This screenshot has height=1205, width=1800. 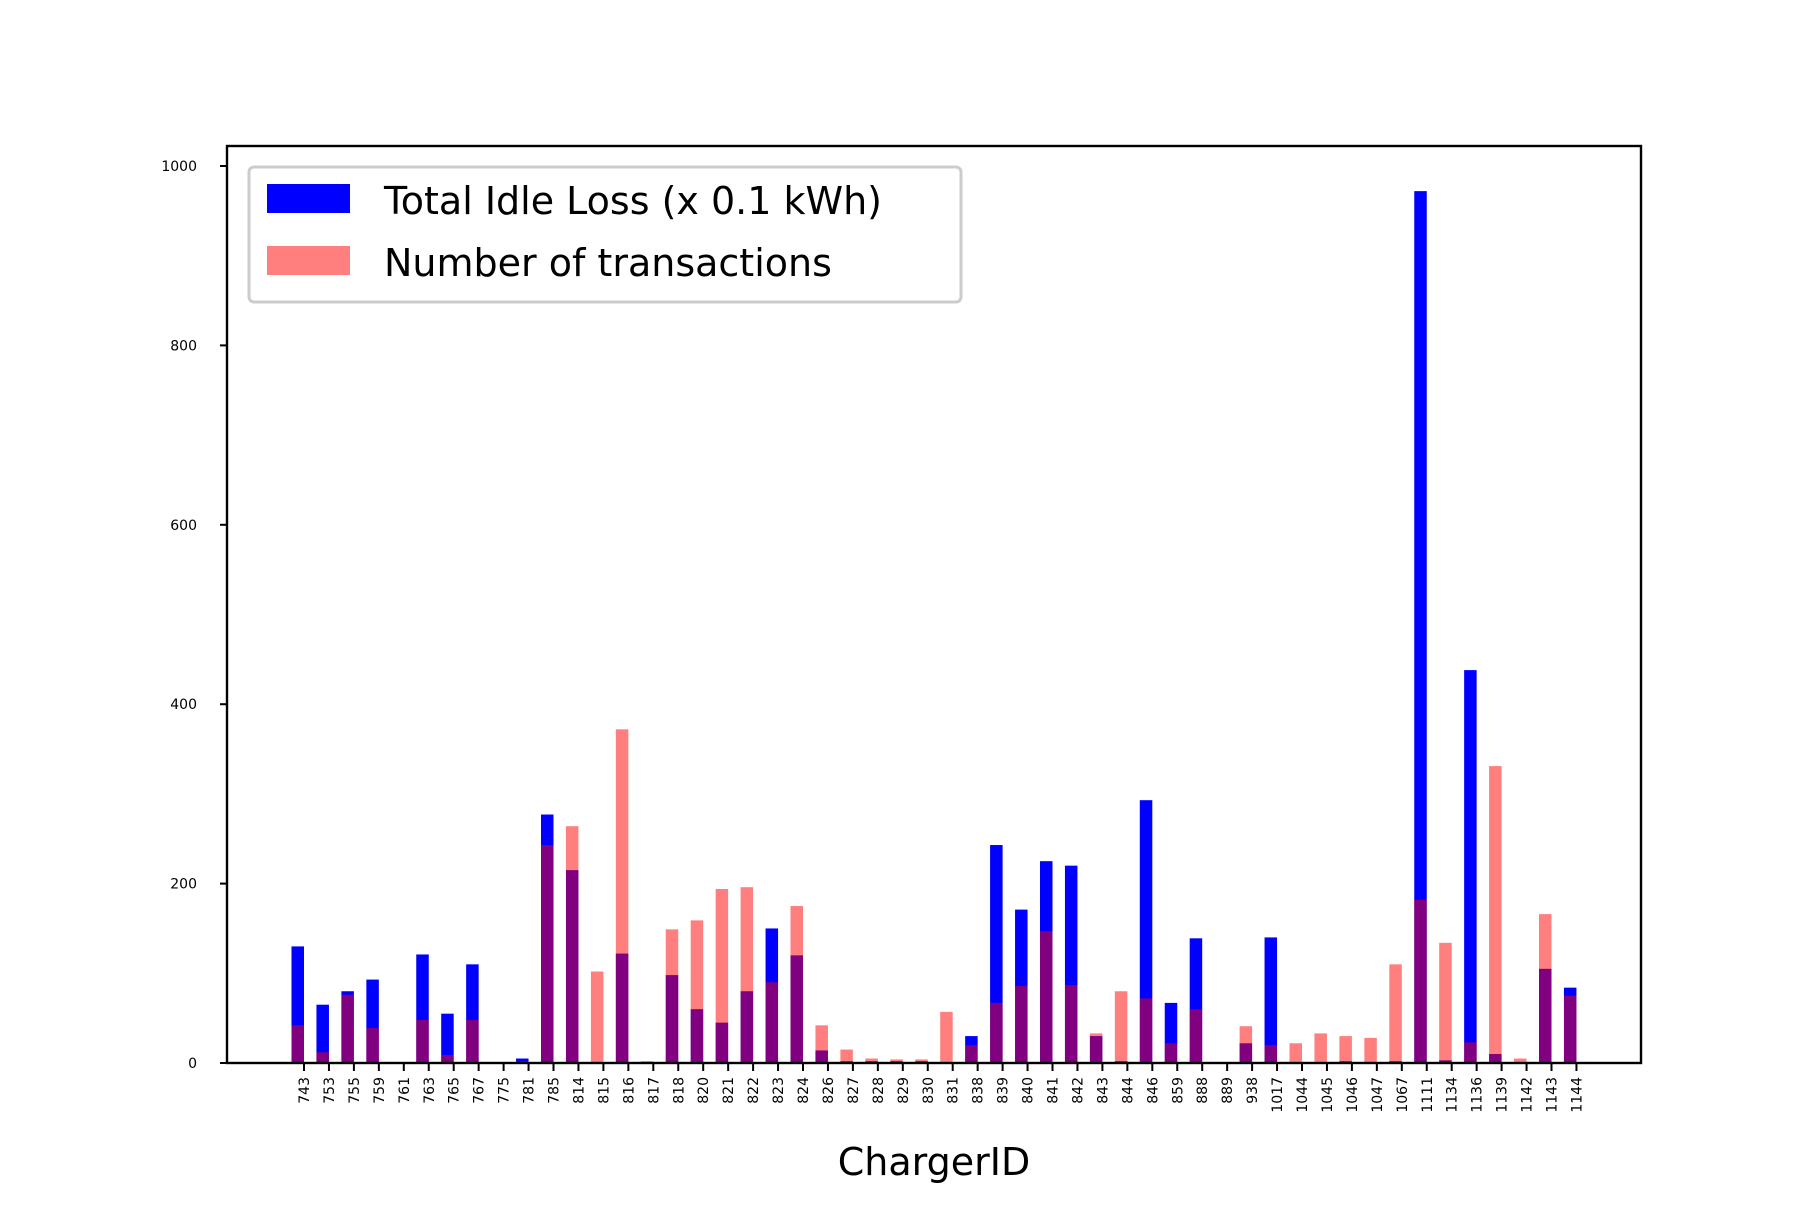 I want to click on x-tick-label-1044: 1044, so click(x=1303, y=1095).